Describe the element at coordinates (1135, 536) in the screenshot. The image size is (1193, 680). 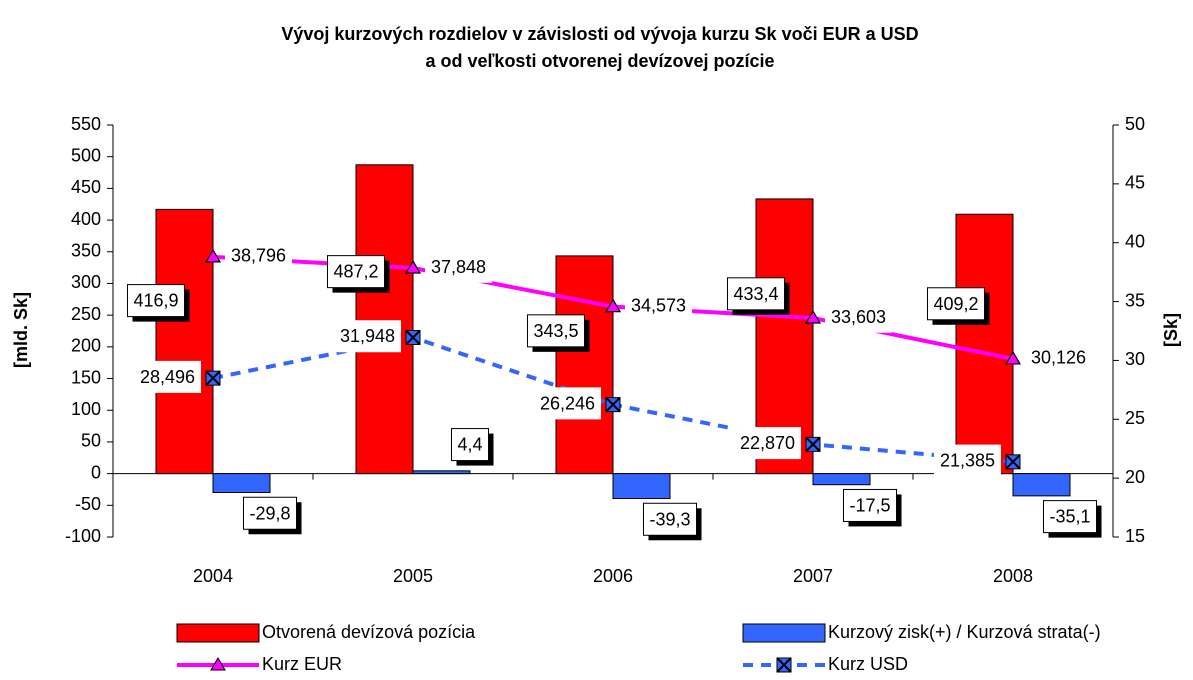
I see `y2-tick-label: 15` at that location.